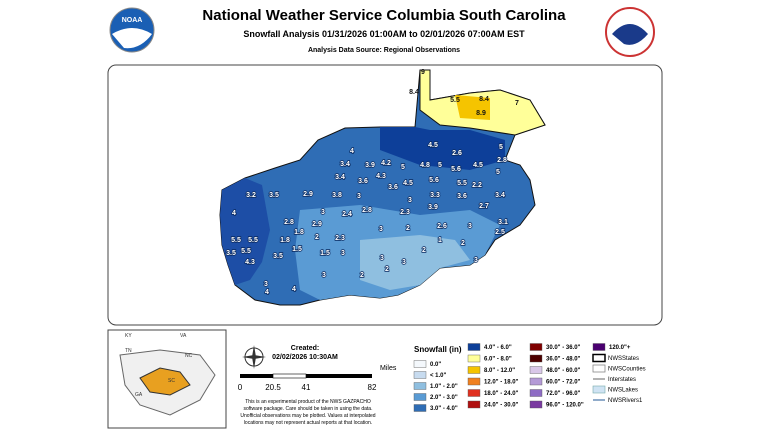 The height and width of the screenshot is (437, 768). What do you see at coordinates (444, 398) in the screenshot?
I see `legend-label: 2.0" - 3.0"` at bounding box center [444, 398].